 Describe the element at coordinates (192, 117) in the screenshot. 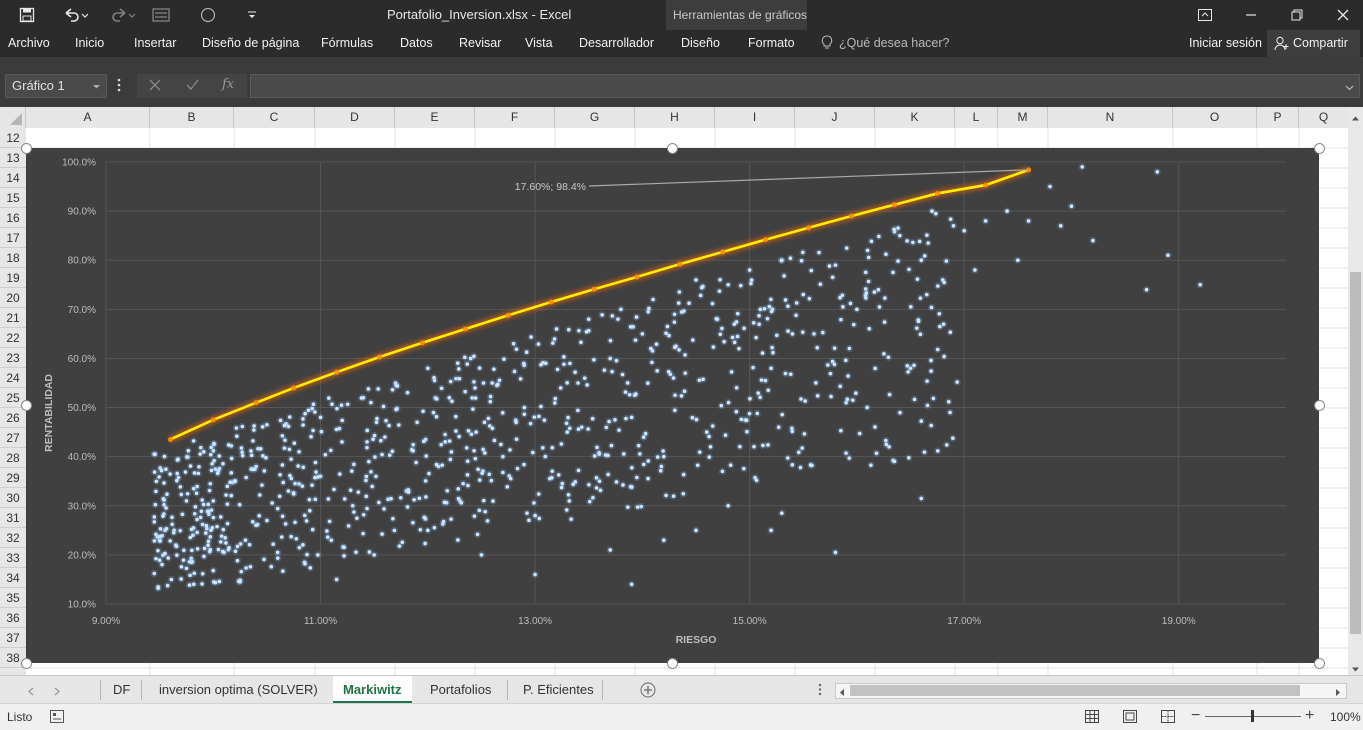

I see `column-header: B` at that location.